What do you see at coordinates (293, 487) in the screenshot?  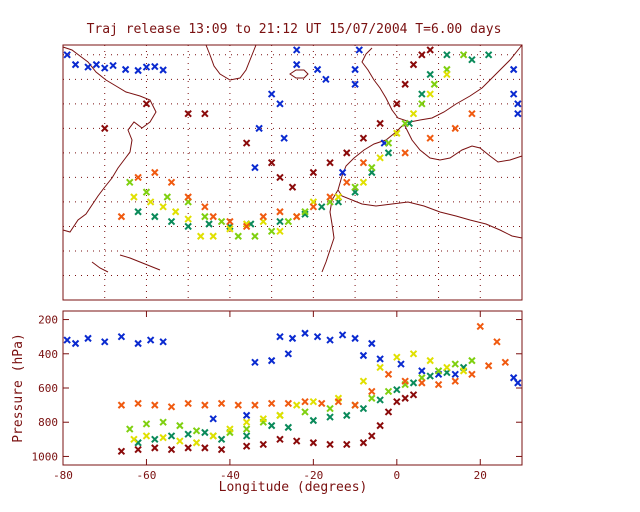 I see `x-axis-label: Longitude (degrees)` at bounding box center [293, 487].